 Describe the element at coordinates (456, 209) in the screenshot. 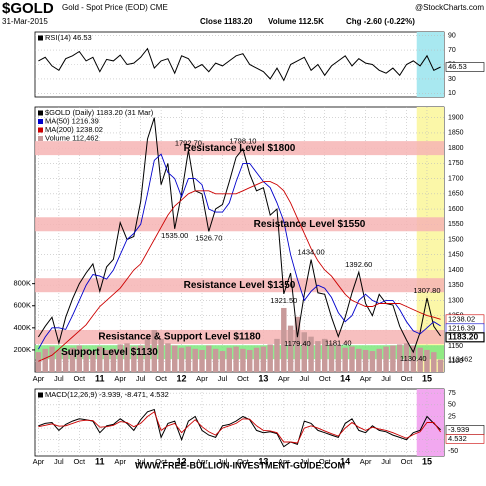

I see `y-tick-label: 1600` at that location.